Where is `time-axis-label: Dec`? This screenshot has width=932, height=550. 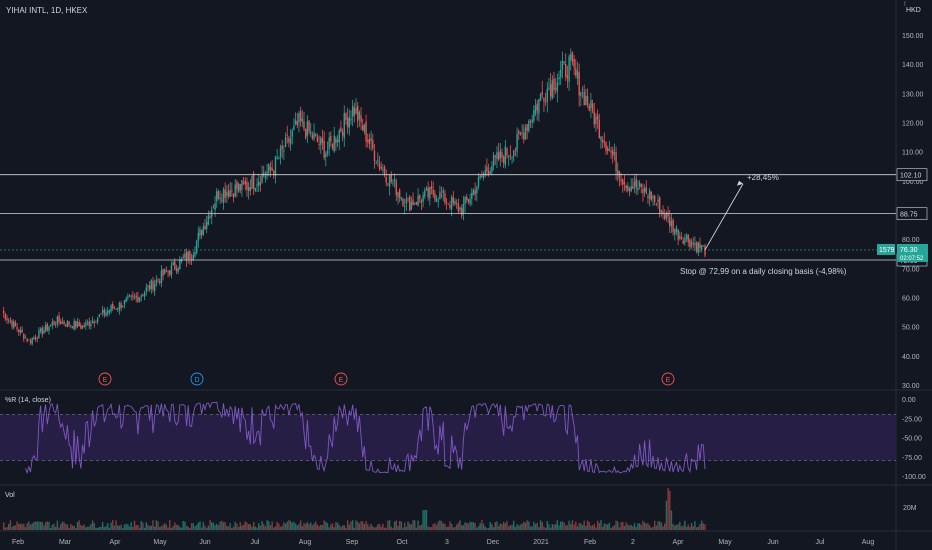 time-axis-label: Dec is located at coordinates (493, 542).